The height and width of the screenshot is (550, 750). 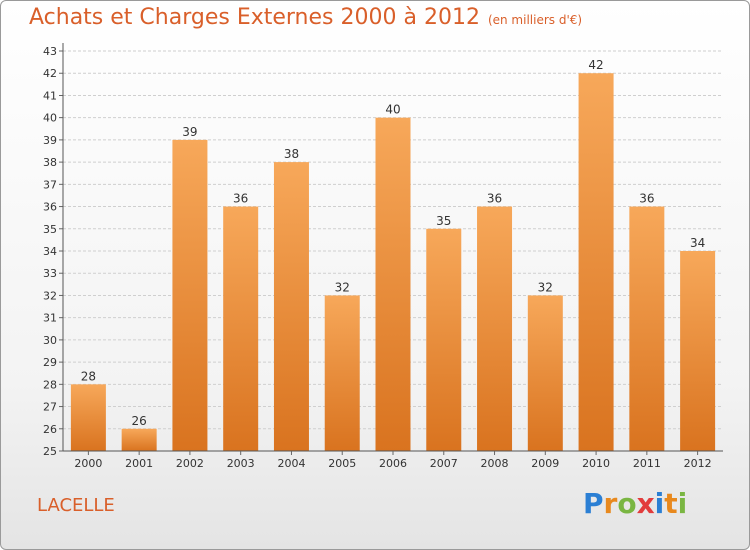 What do you see at coordinates (50, 184) in the screenshot?
I see `y-tick-label: 37` at bounding box center [50, 184].